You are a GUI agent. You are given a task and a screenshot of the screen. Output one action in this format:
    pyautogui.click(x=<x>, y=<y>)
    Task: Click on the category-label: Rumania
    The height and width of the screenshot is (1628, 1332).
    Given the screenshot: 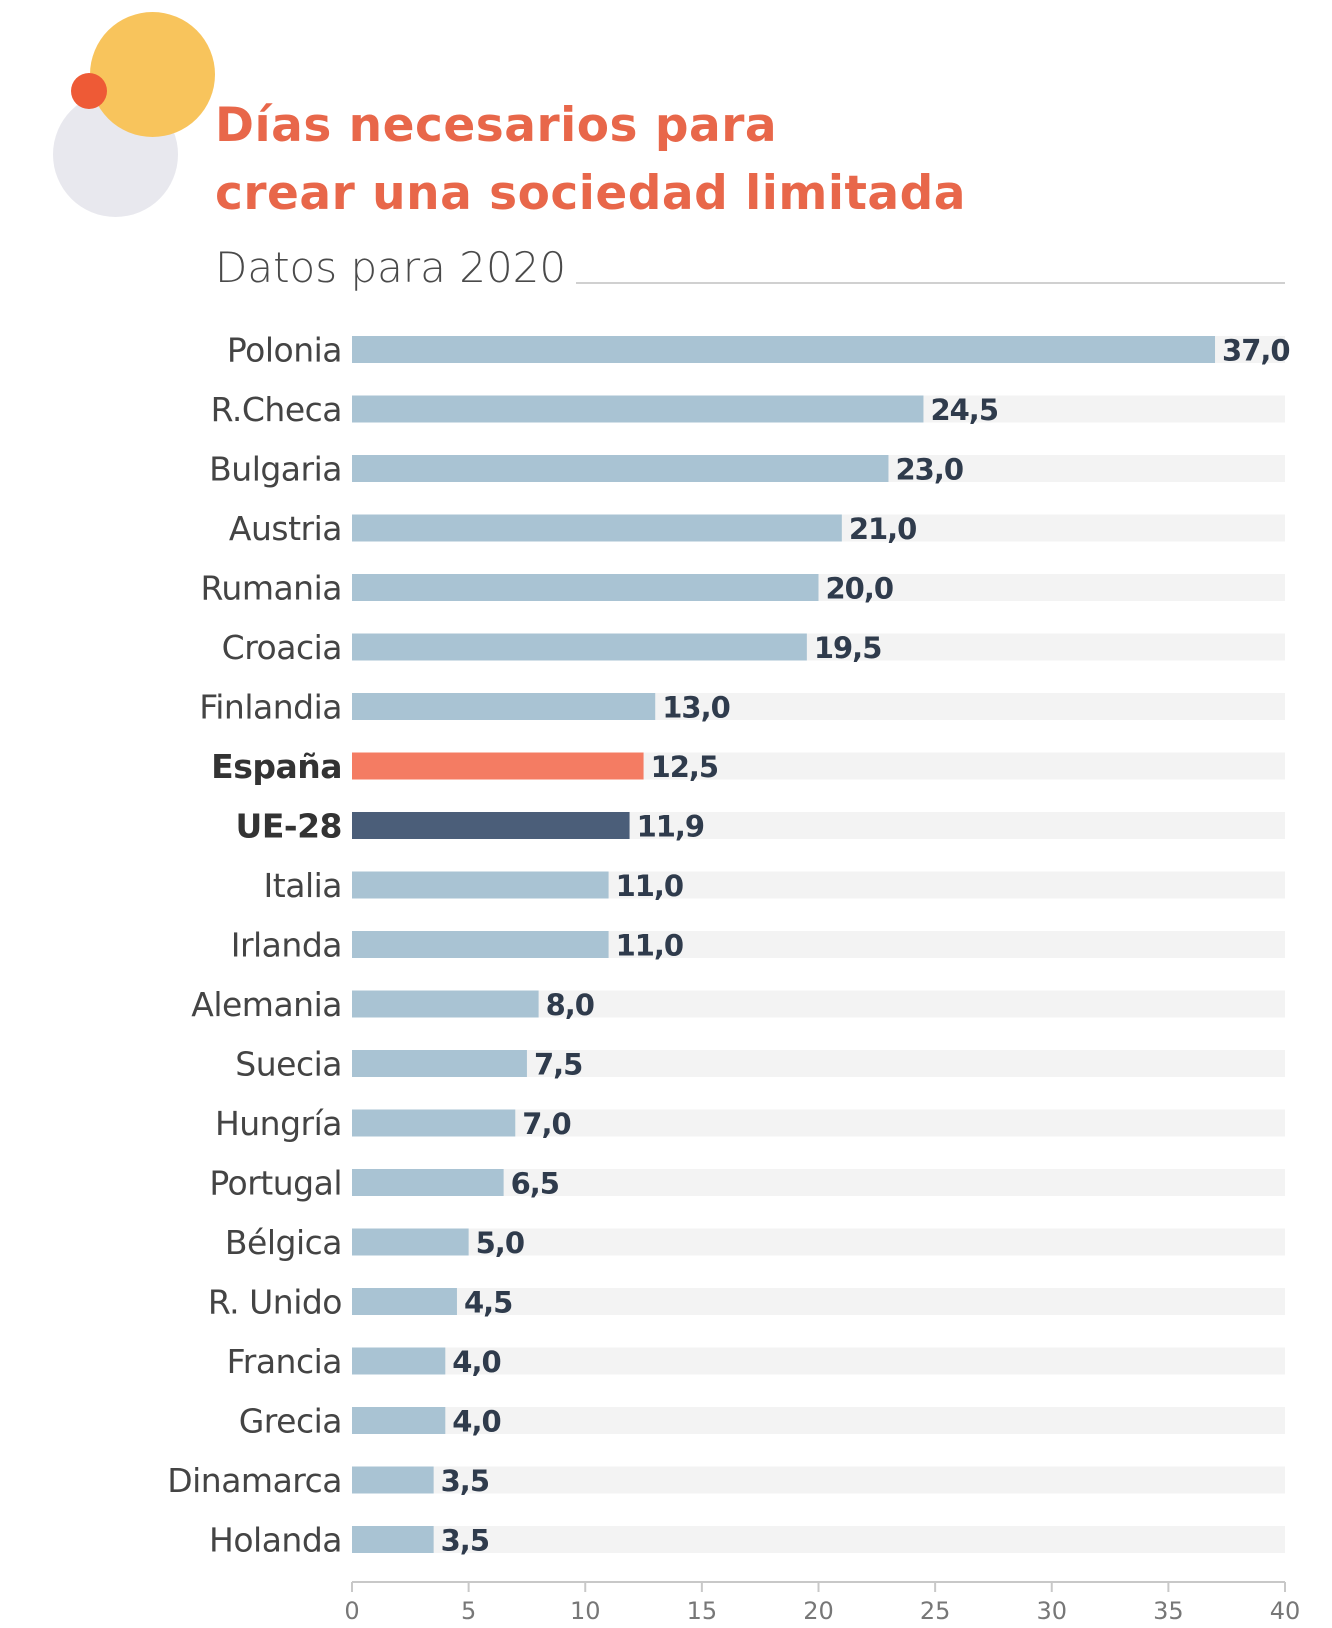 What is the action you would take?
    pyautogui.click(x=271, y=588)
    